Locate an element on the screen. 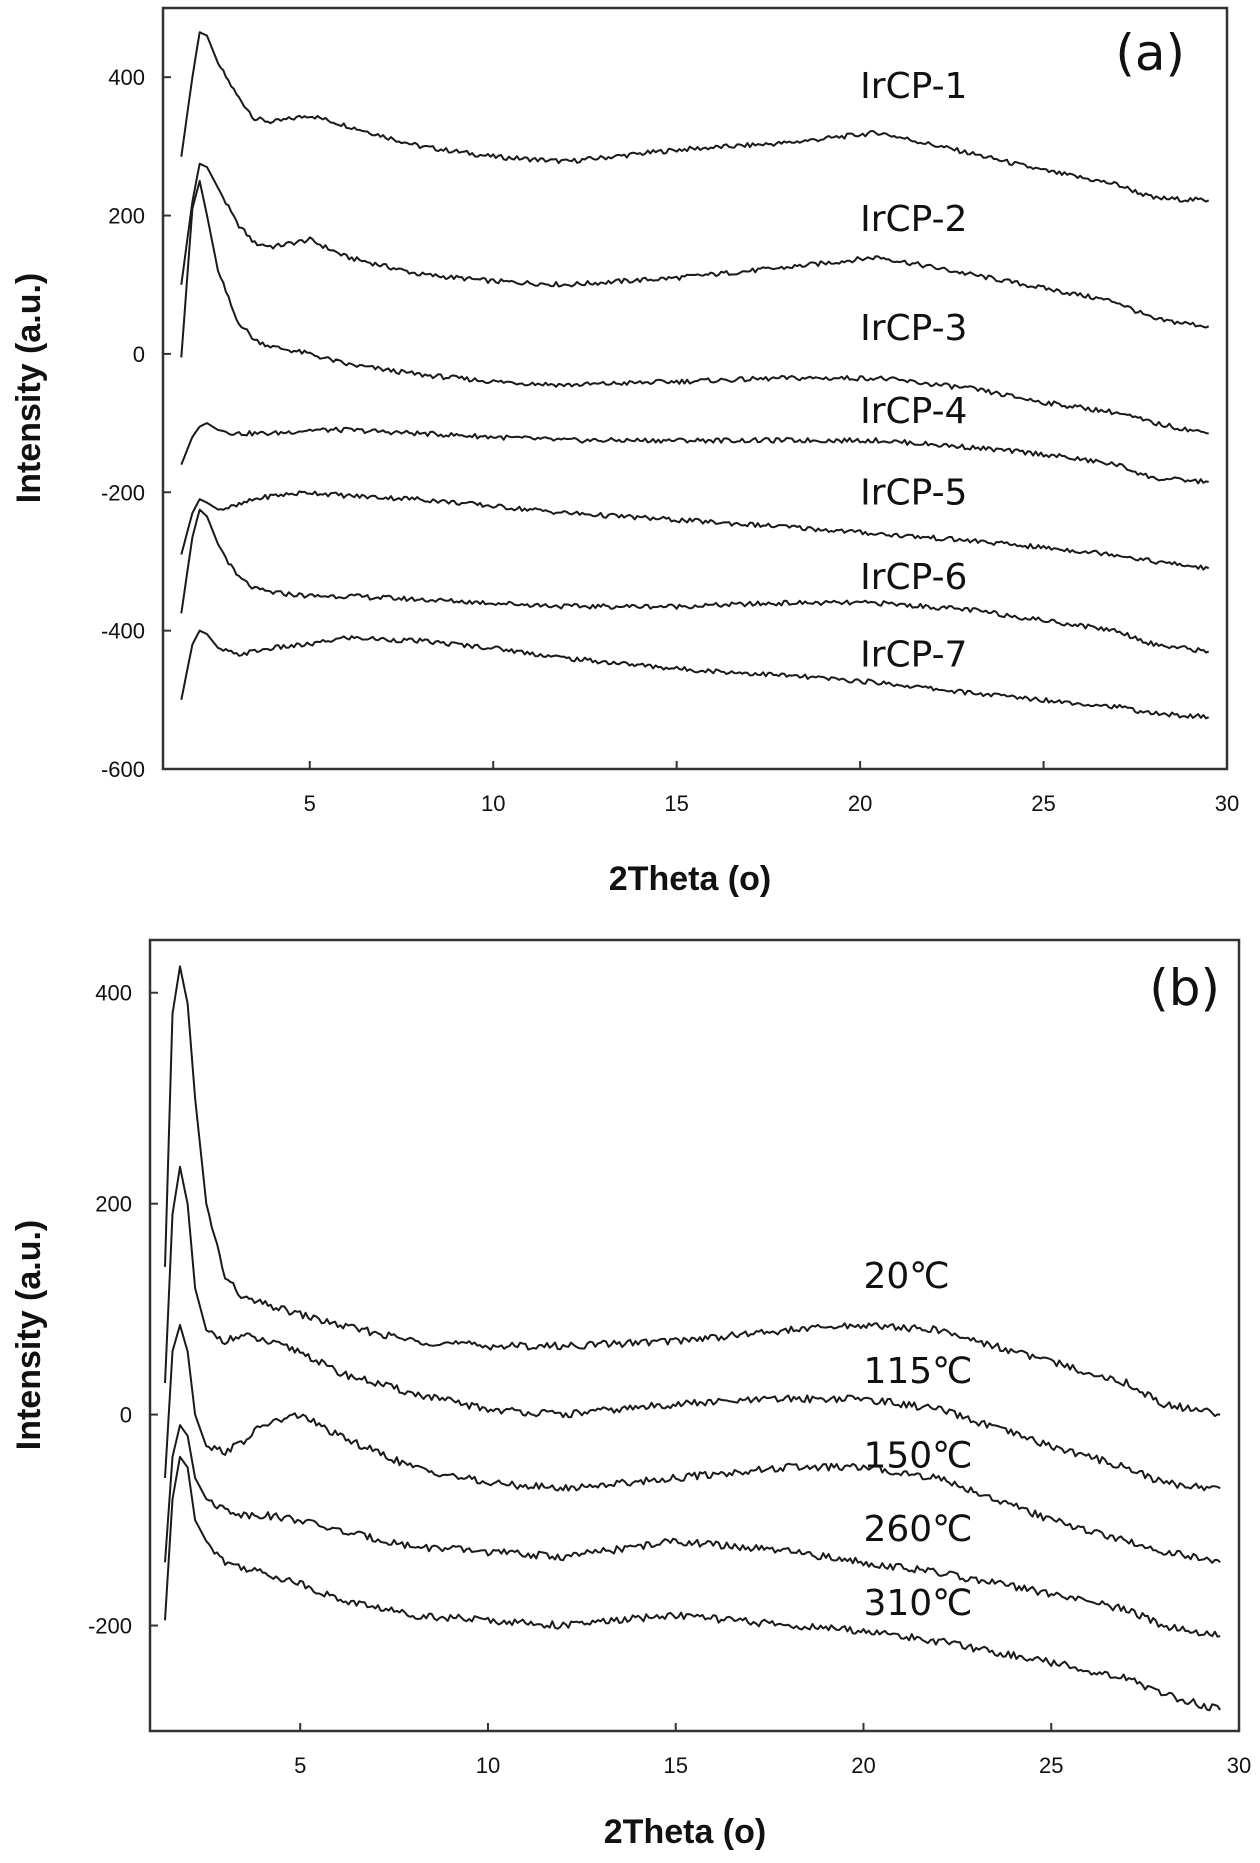 Image resolution: width=1260 pixels, height=1863 pixels. panel-b-y-tick-label: -200 is located at coordinates (110, 1626).